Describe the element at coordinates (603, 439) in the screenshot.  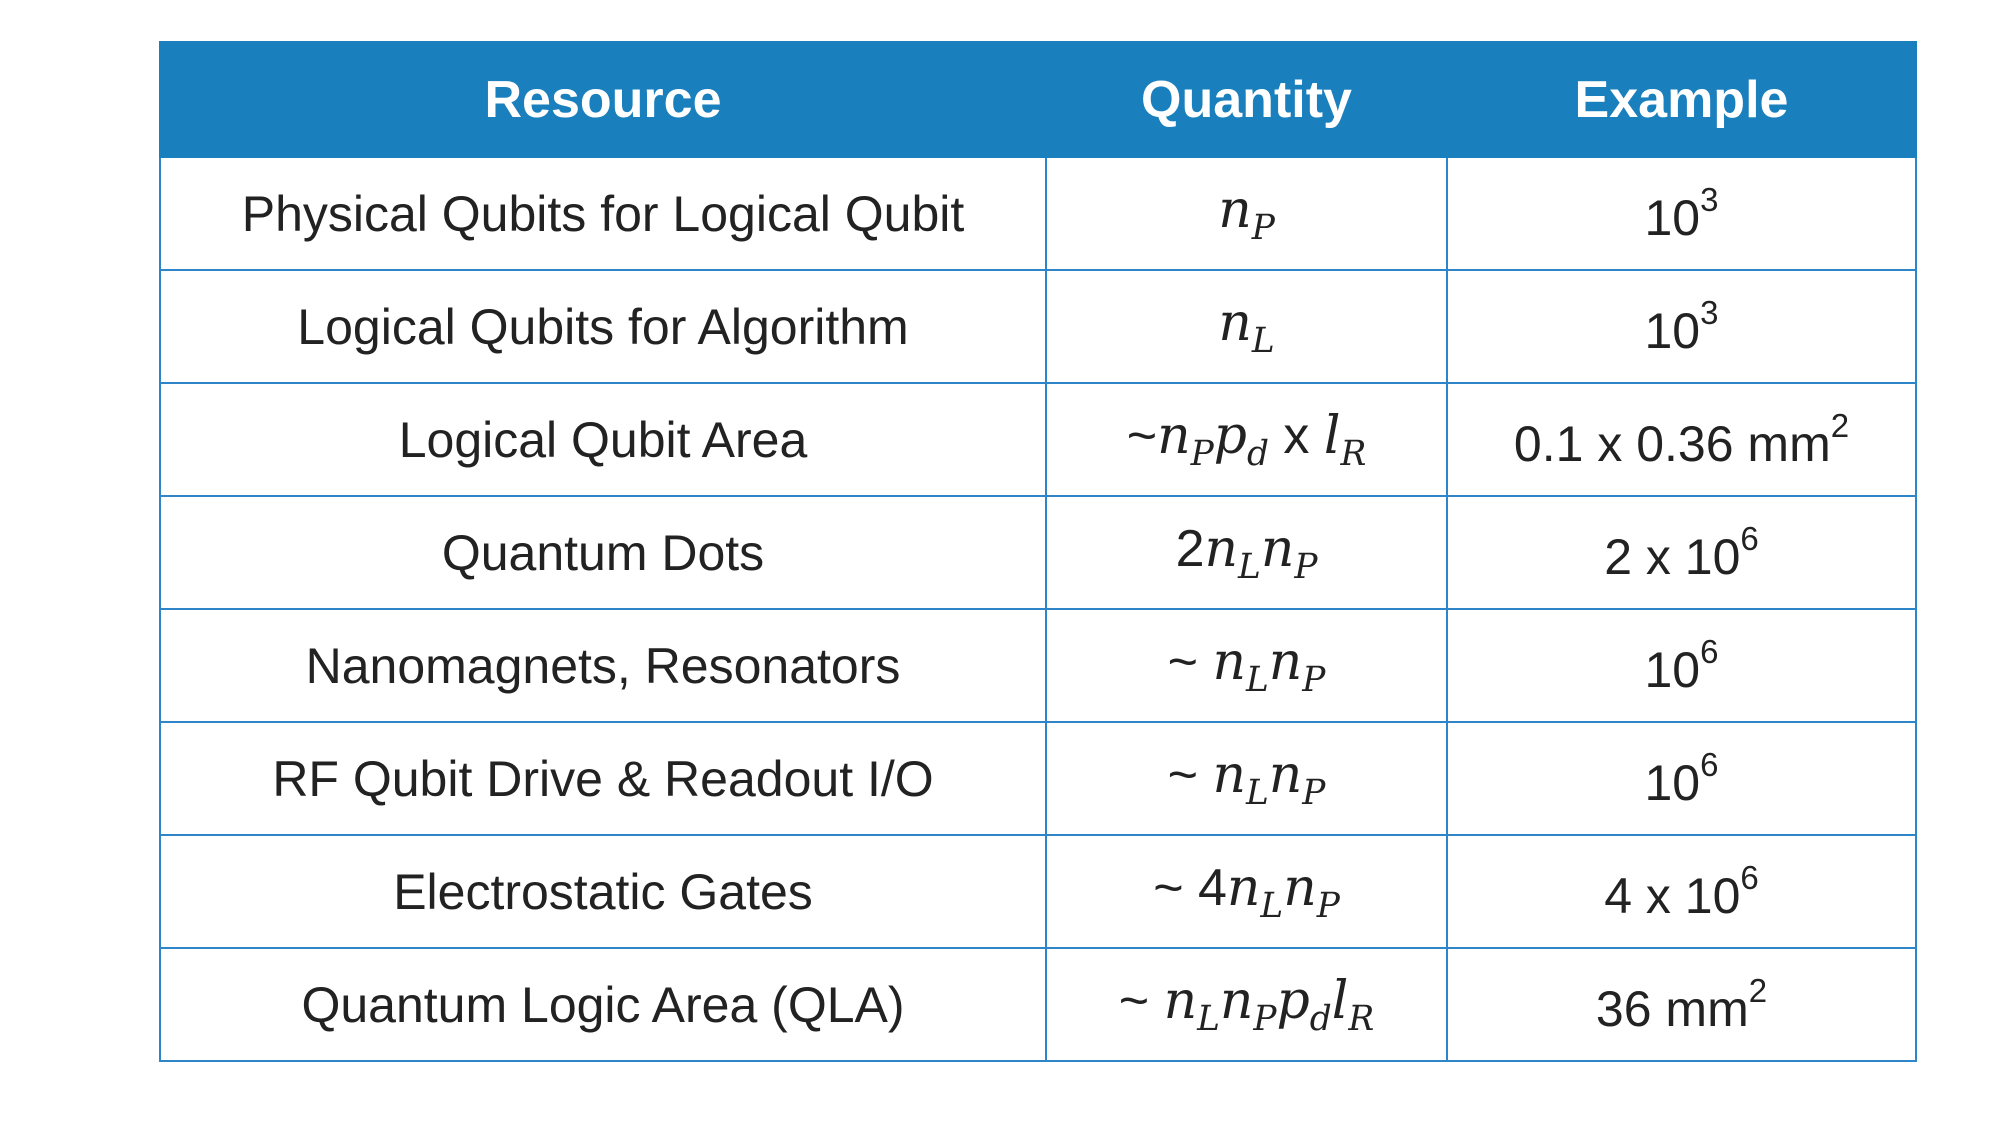
I see `resource-cell: Logical Qubit Area` at that location.